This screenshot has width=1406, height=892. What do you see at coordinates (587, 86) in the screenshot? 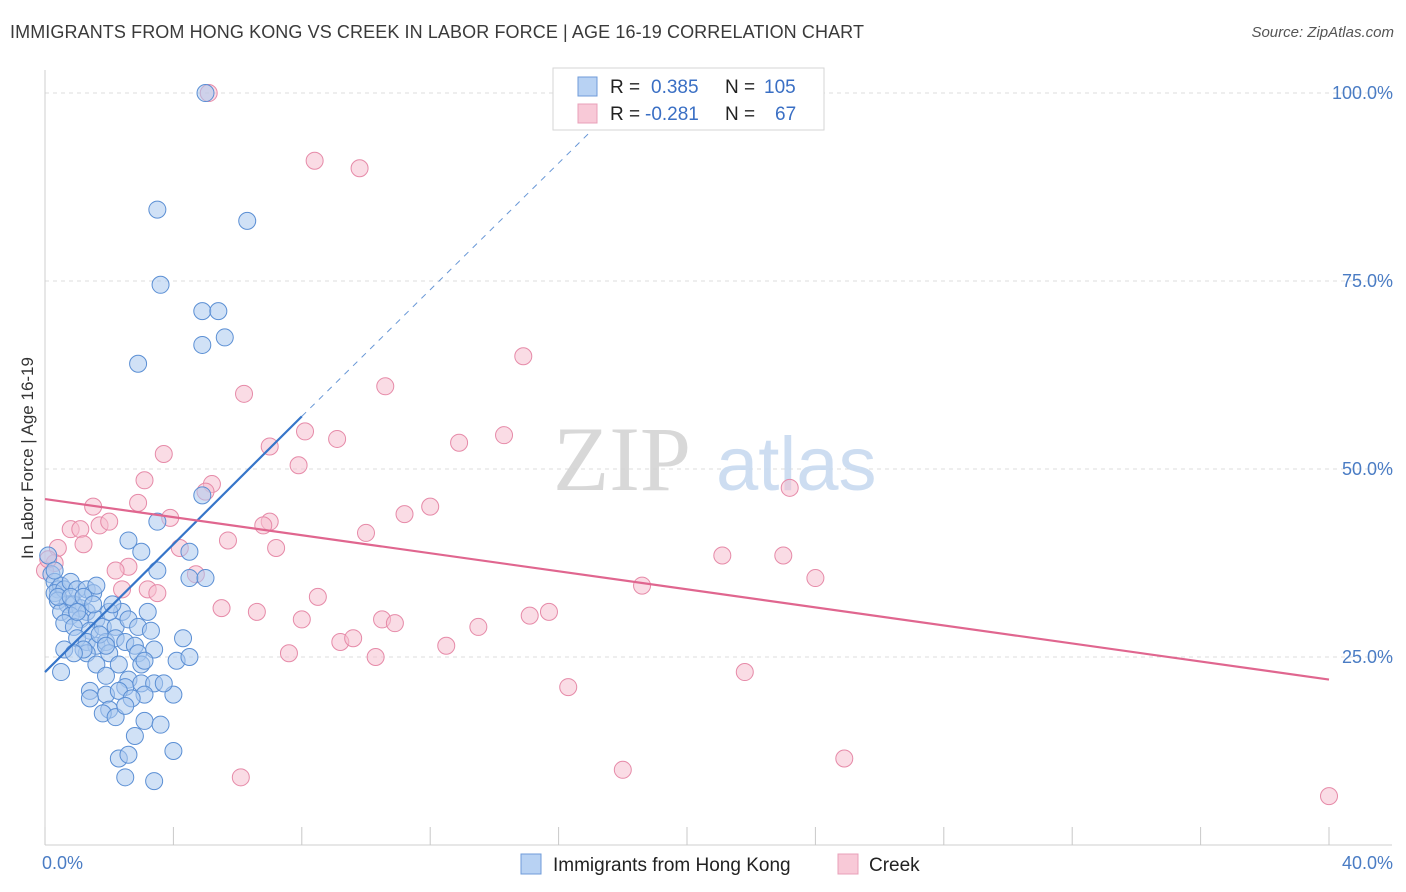
I see `legend-swatch-blue` at bounding box center [587, 86].